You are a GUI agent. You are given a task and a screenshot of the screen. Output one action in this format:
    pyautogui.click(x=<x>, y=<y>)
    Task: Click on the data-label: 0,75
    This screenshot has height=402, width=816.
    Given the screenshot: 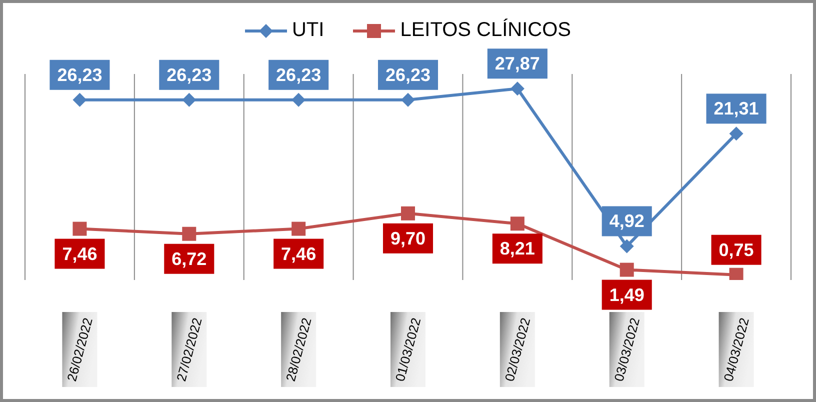 What is the action you would take?
    pyautogui.click(x=736, y=250)
    